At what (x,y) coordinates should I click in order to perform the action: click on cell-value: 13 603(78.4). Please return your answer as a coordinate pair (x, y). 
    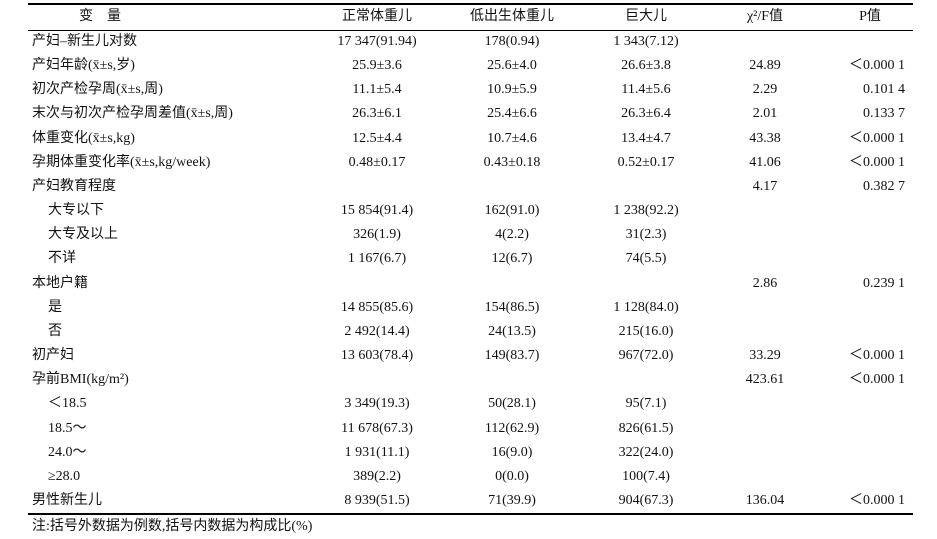
    Looking at the image, I should click on (377, 356).